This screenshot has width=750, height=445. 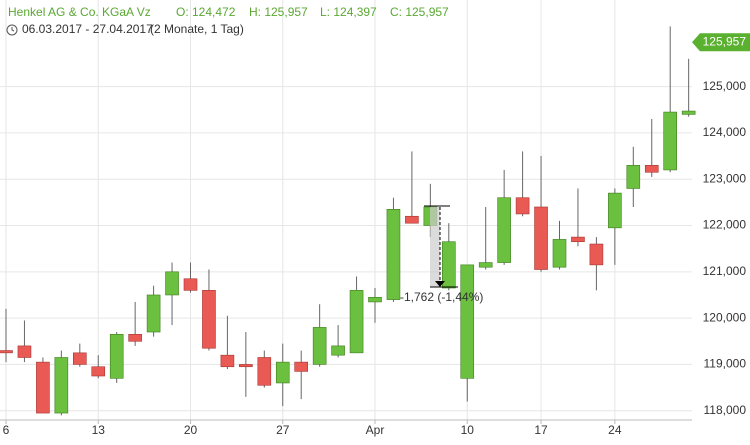 I want to click on header-high: H: 125,957, so click(x=278, y=12).